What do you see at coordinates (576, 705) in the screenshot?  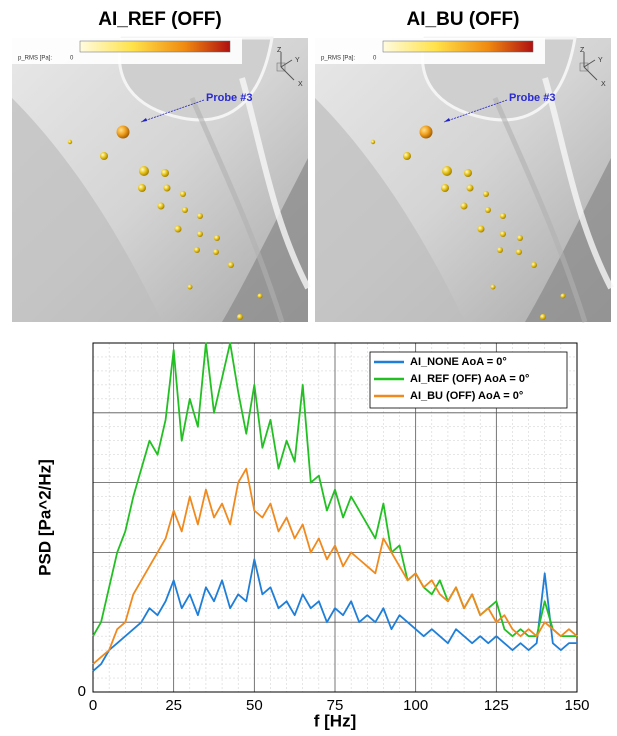 I see `x-tick-label: 150` at bounding box center [576, 705].